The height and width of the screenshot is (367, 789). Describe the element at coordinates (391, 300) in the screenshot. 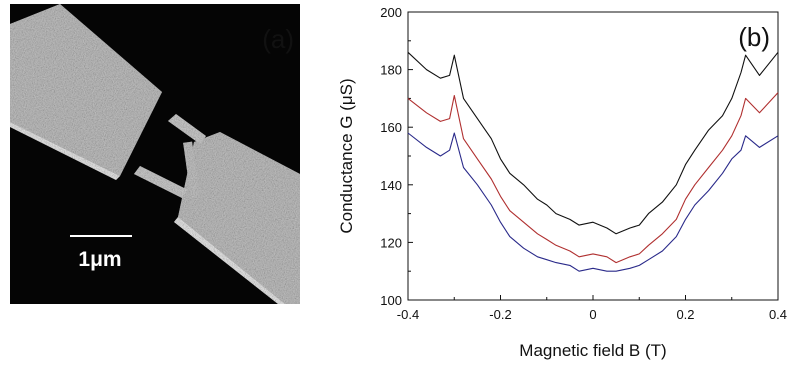

I see `y-tick-label: 100` at that location.